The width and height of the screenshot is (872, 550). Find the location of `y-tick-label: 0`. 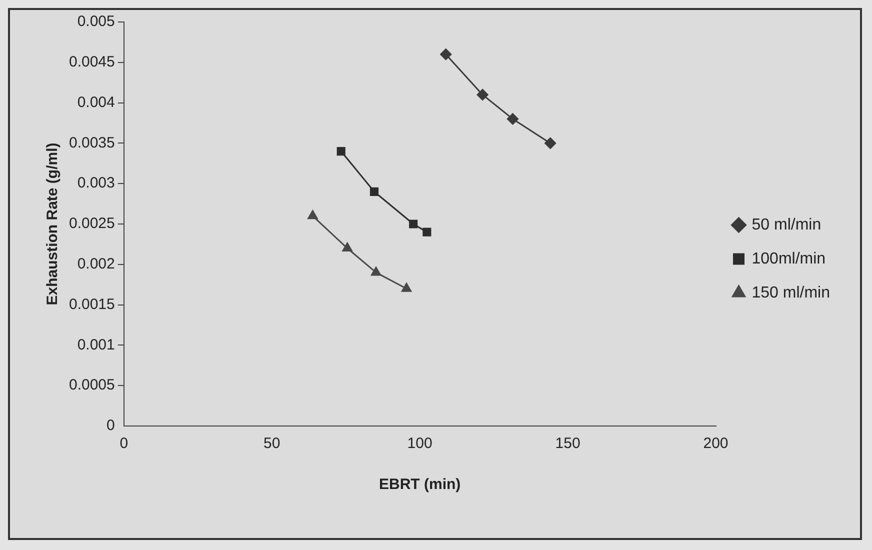

y-tick-label: 0 is located at coordinates (110, 425).